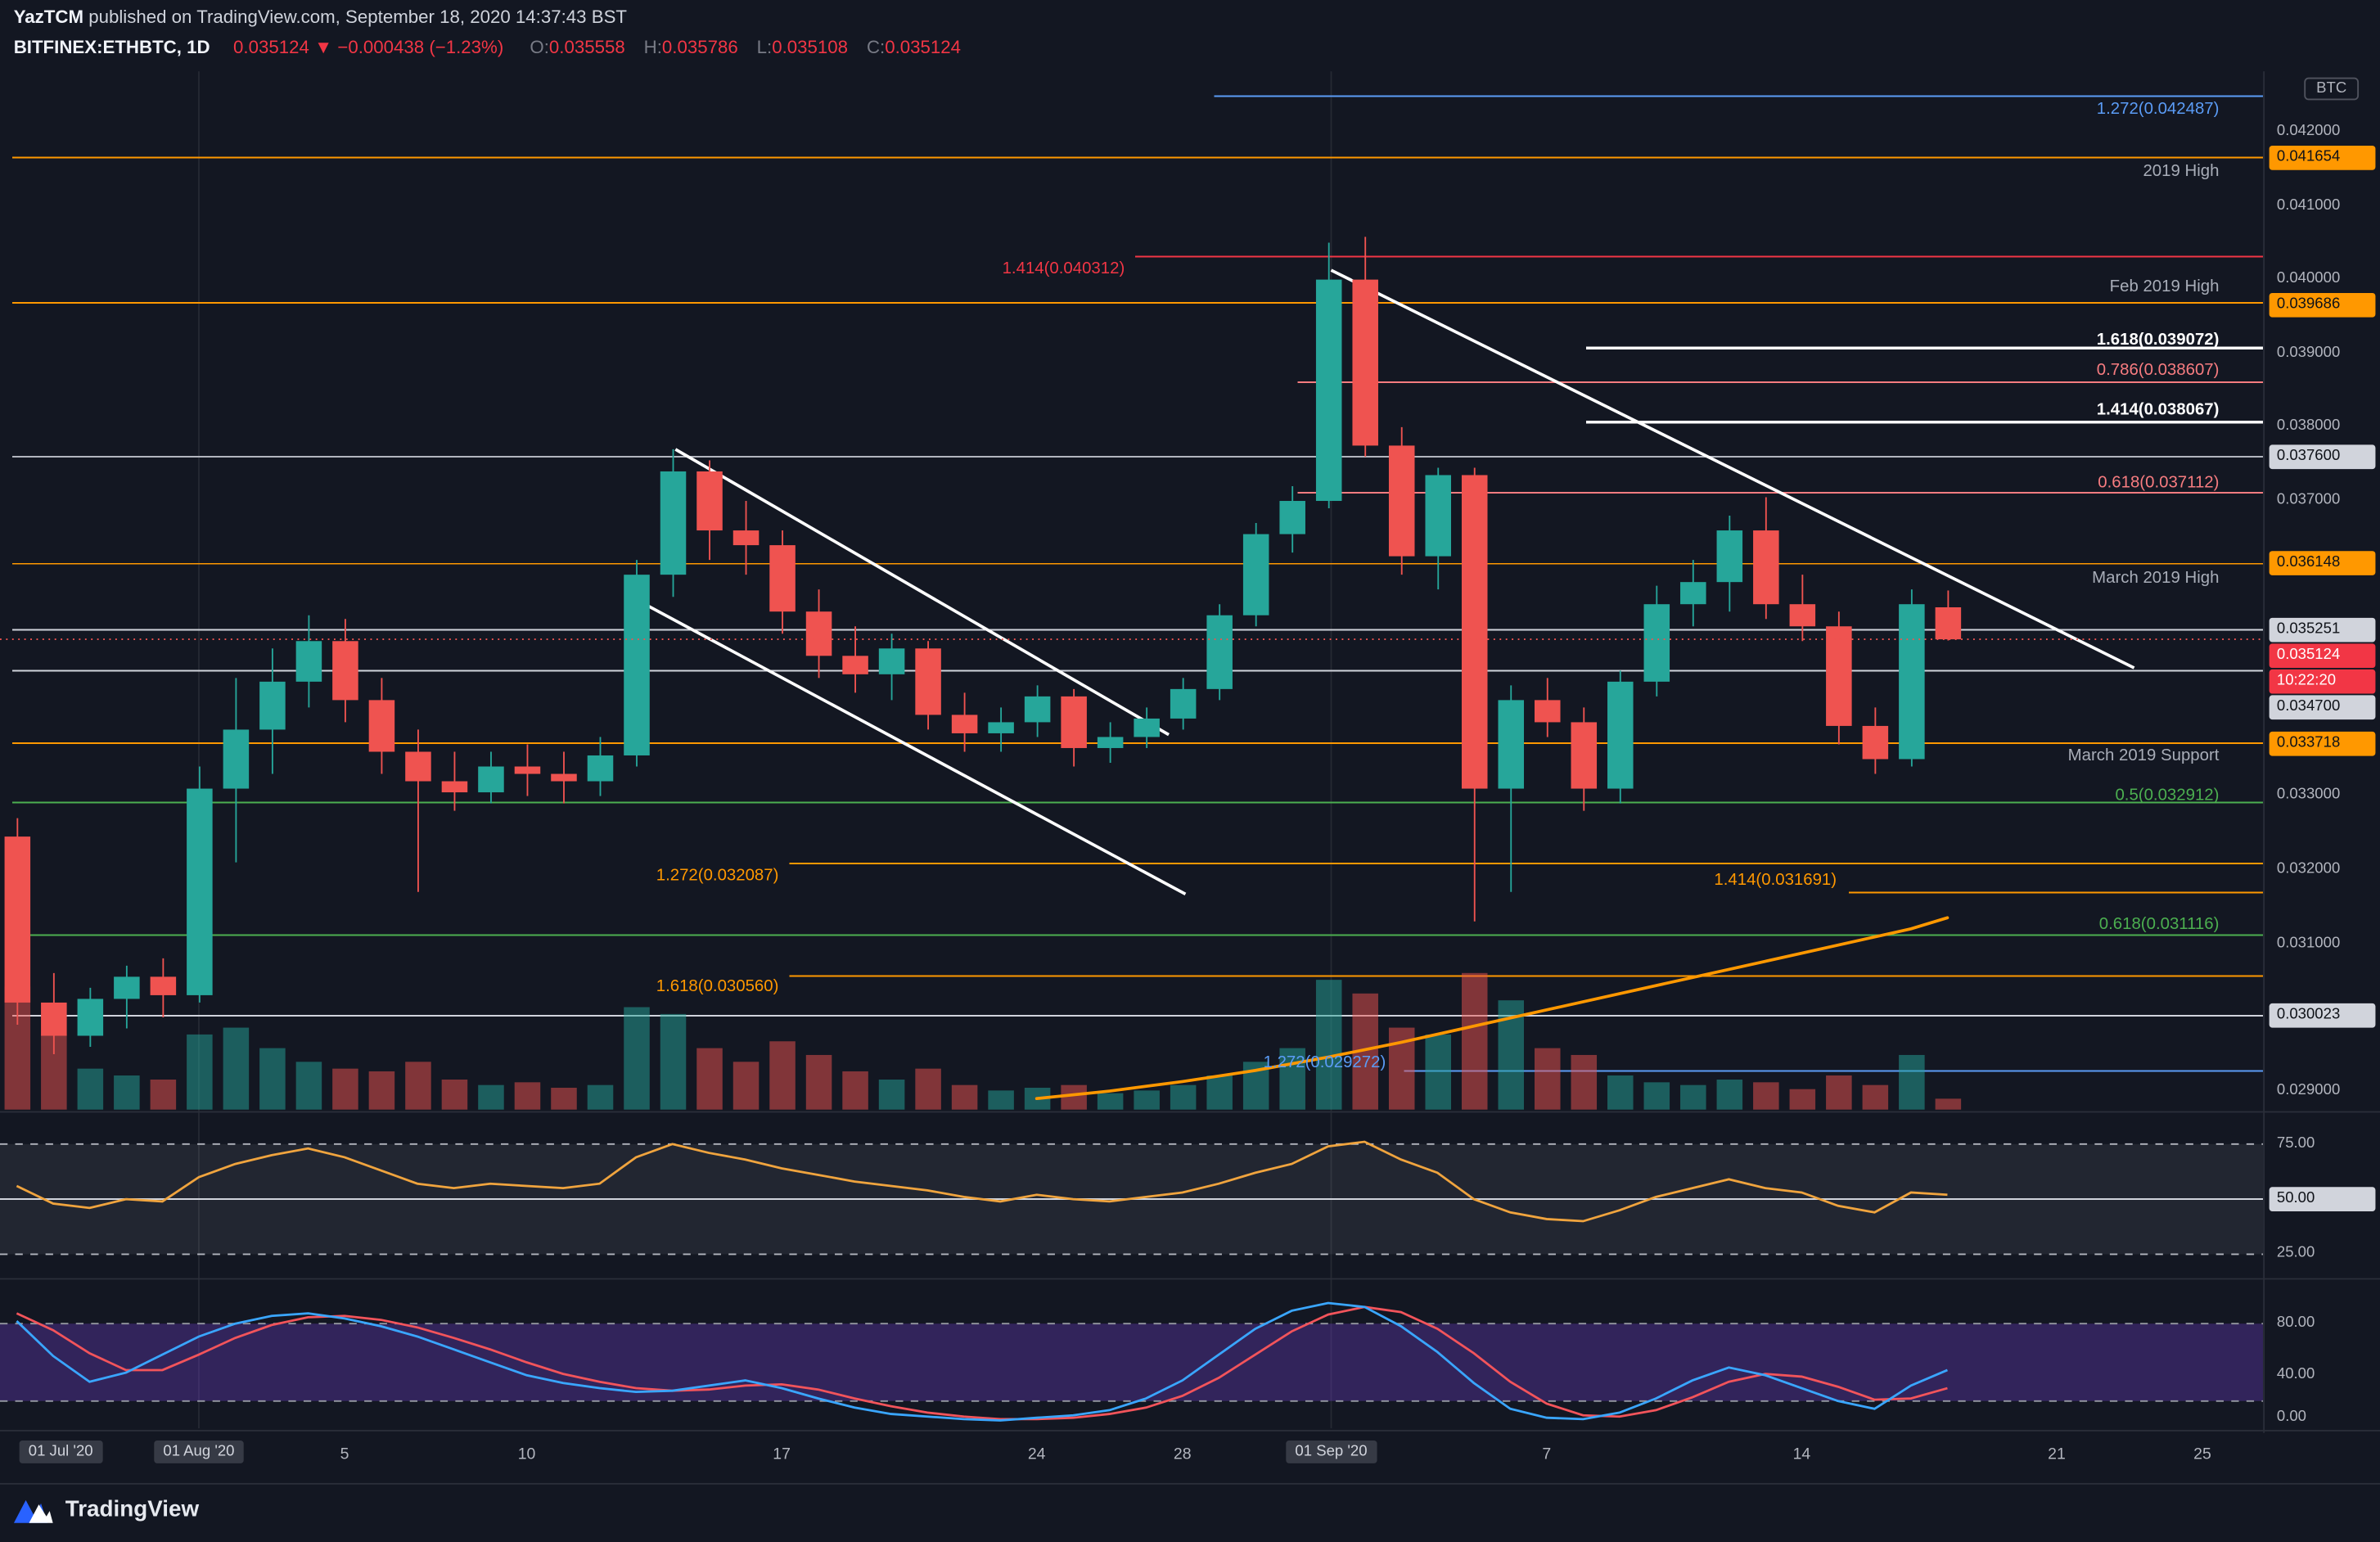 This screenshot has width=2380, height=1542. What do you see at coordinates (106, 1509) in the screenshot?
I see `tradingview-link: TradingView` at bounding box center [106, 1509].